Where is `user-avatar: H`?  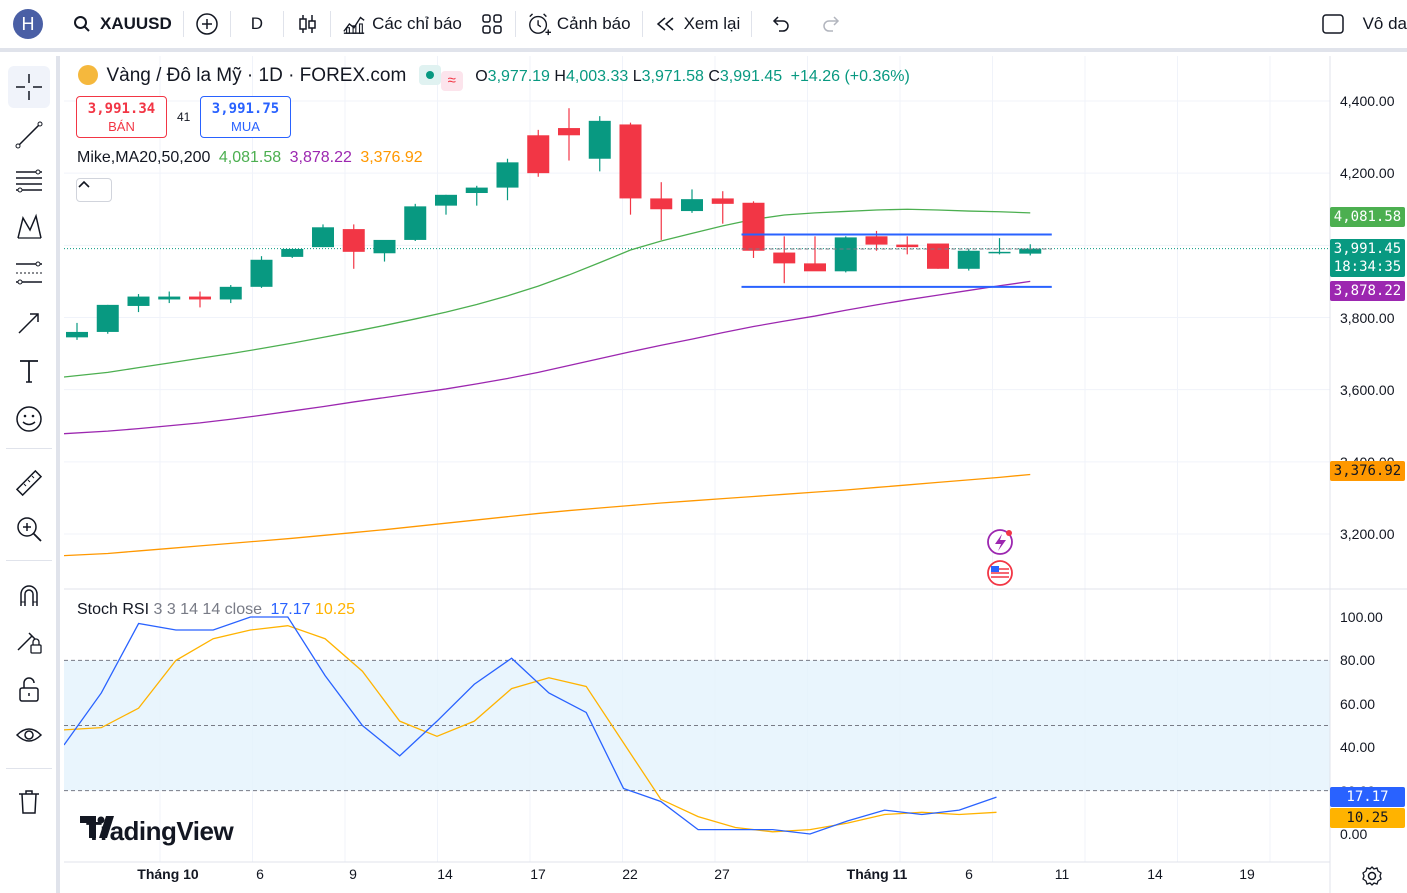 user-avatar: H is located at coordinates (28, 24).